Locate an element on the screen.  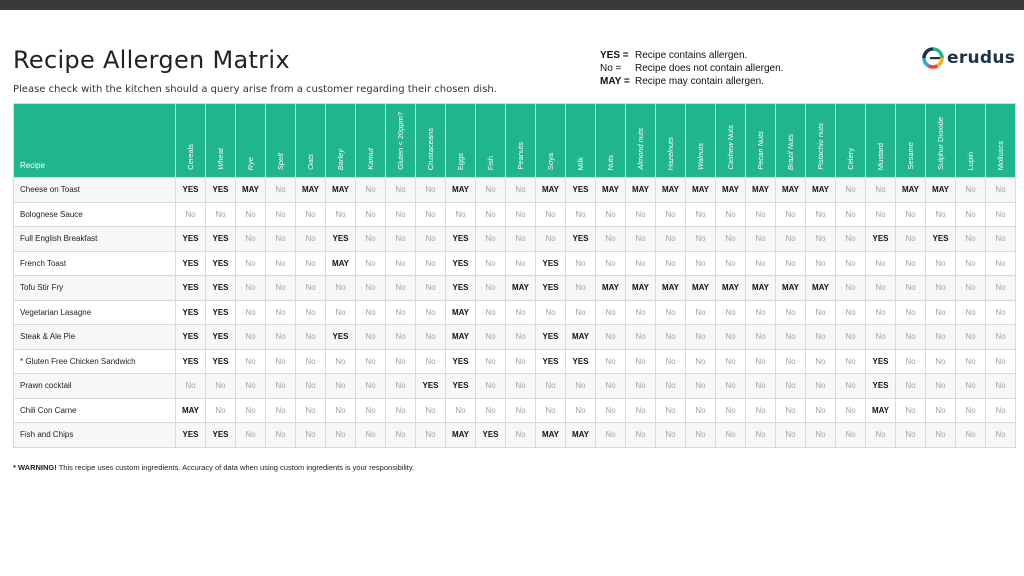
allergen-column-header: Barley is located at coordinates (340, 140).